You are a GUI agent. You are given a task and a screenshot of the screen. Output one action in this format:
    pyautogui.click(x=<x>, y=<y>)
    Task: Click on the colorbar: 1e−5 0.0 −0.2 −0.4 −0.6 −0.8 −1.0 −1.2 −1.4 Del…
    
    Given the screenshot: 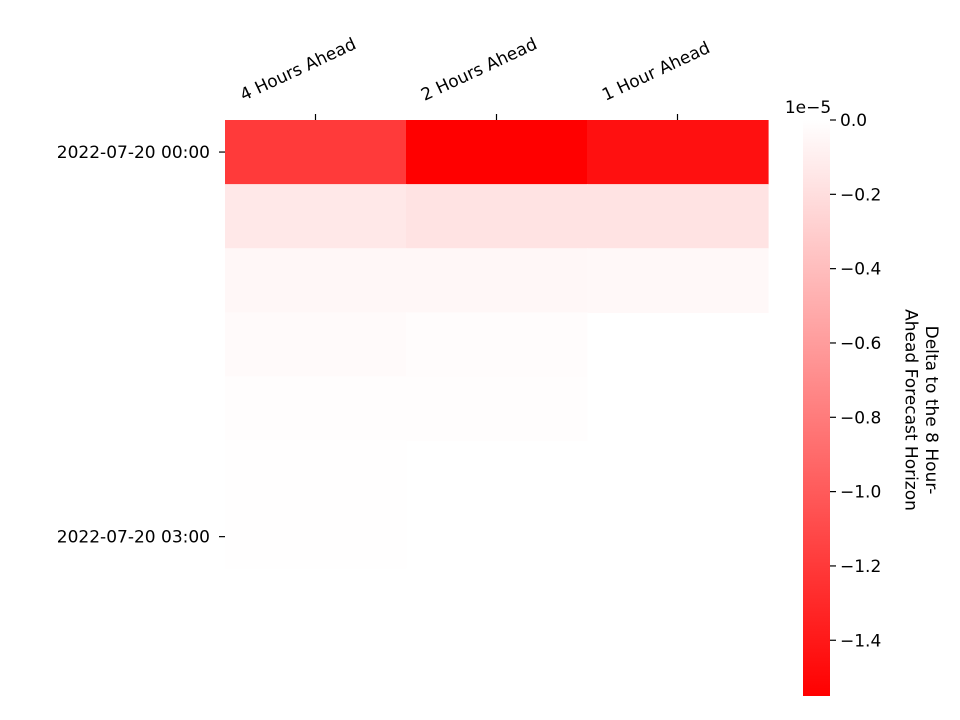 What is the action you would take?
    pyautogui.click(x=863, y=397)
    